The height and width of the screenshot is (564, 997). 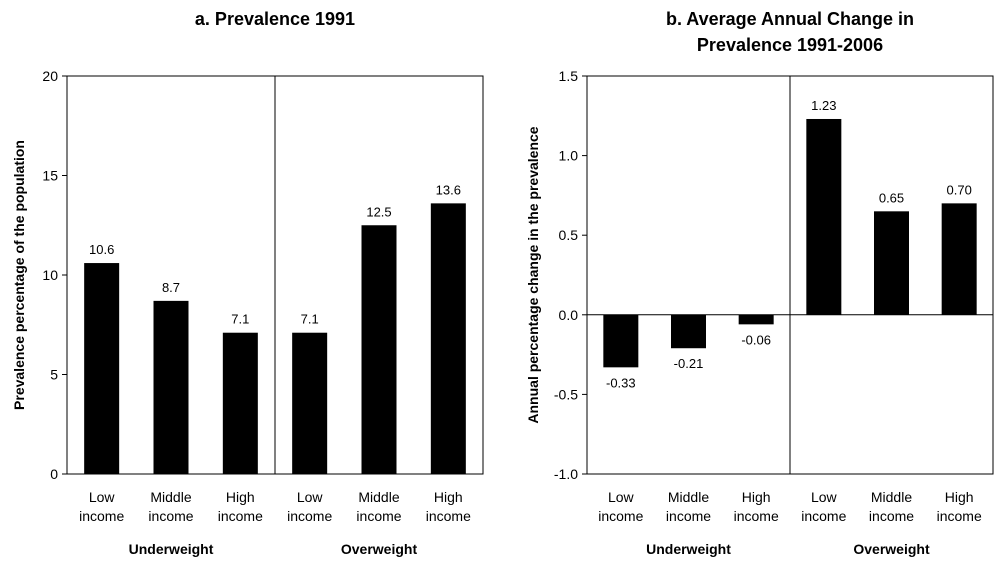 What do you see at coordinates (448, 189) in the screenshot?
I see `data-label: 13.6` at bounding box center [448, 189].